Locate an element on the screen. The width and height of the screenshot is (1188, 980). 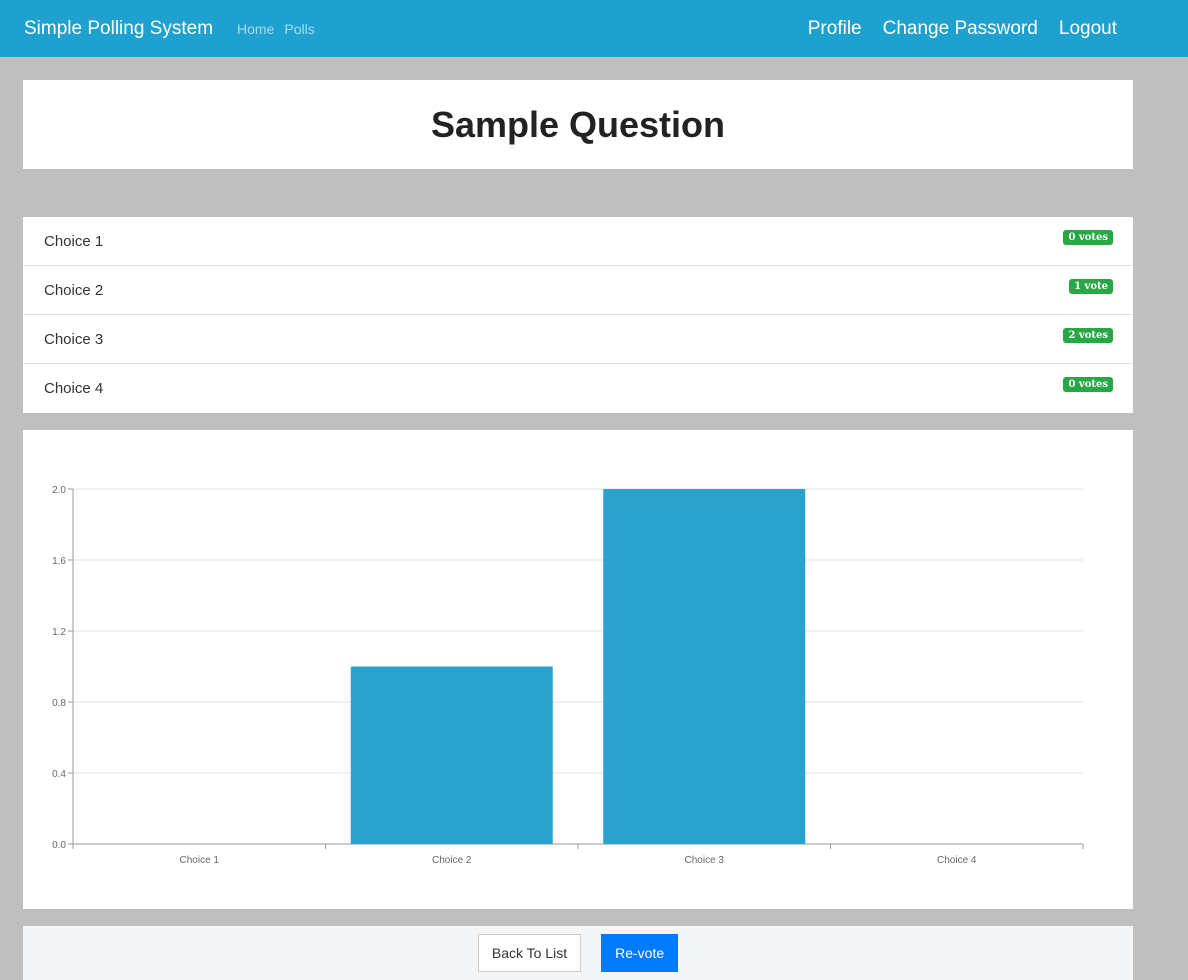
question-title: Sample Question is located at coordinates (578, 124).